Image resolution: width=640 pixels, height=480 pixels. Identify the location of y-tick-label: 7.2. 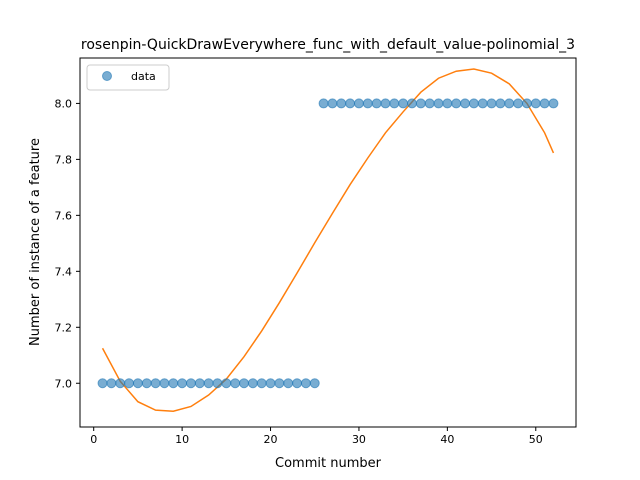
(64, 327).